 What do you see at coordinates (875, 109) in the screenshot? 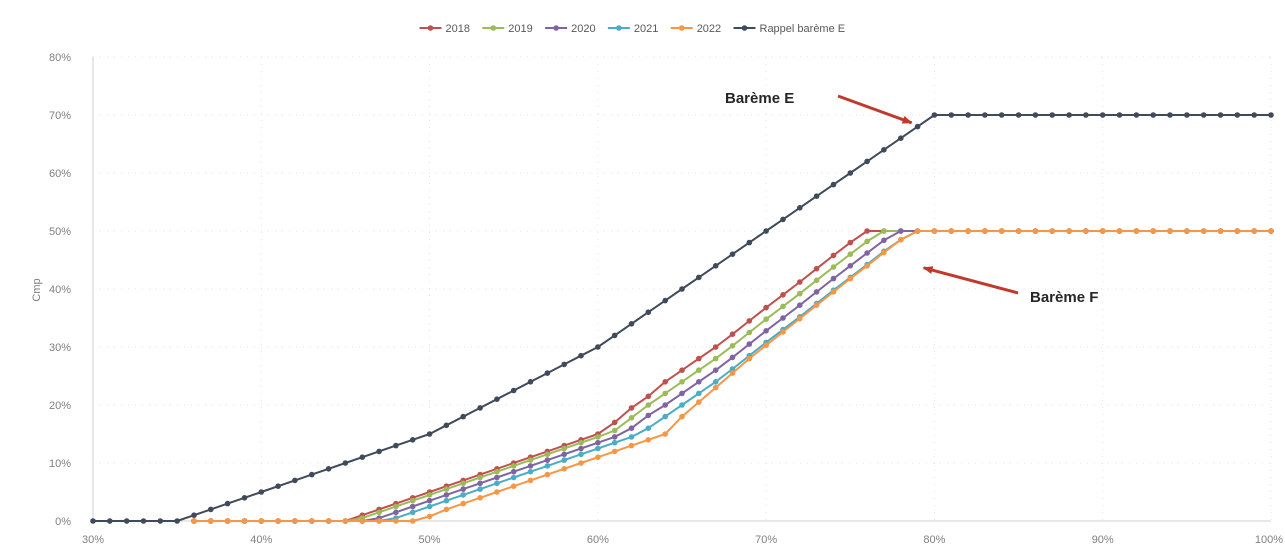
I see `annotation-arrow-e` at bounding box center [875, 109].